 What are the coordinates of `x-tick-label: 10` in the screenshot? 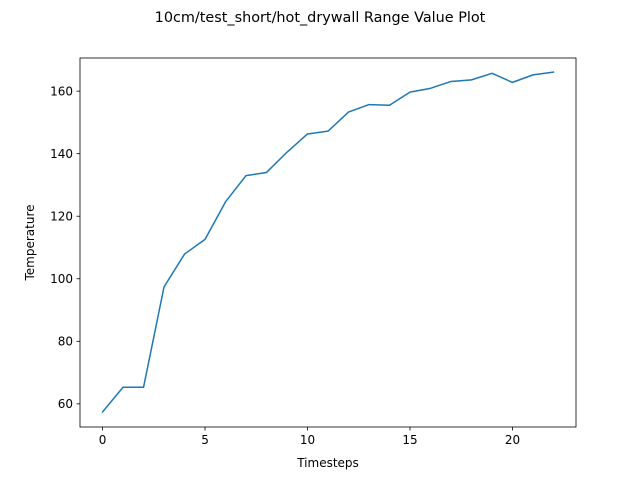 It's located at (307, 440).